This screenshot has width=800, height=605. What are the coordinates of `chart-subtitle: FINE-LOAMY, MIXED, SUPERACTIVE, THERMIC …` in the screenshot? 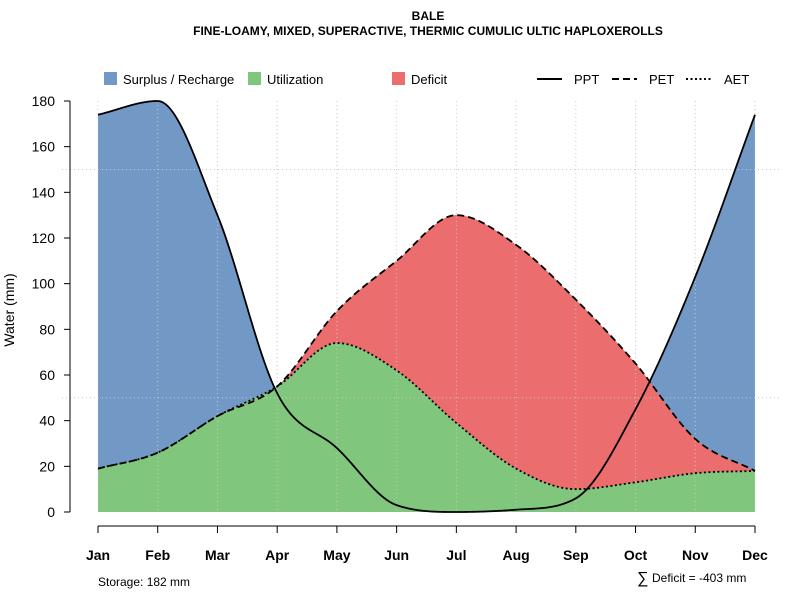 It's located at (428, 31).